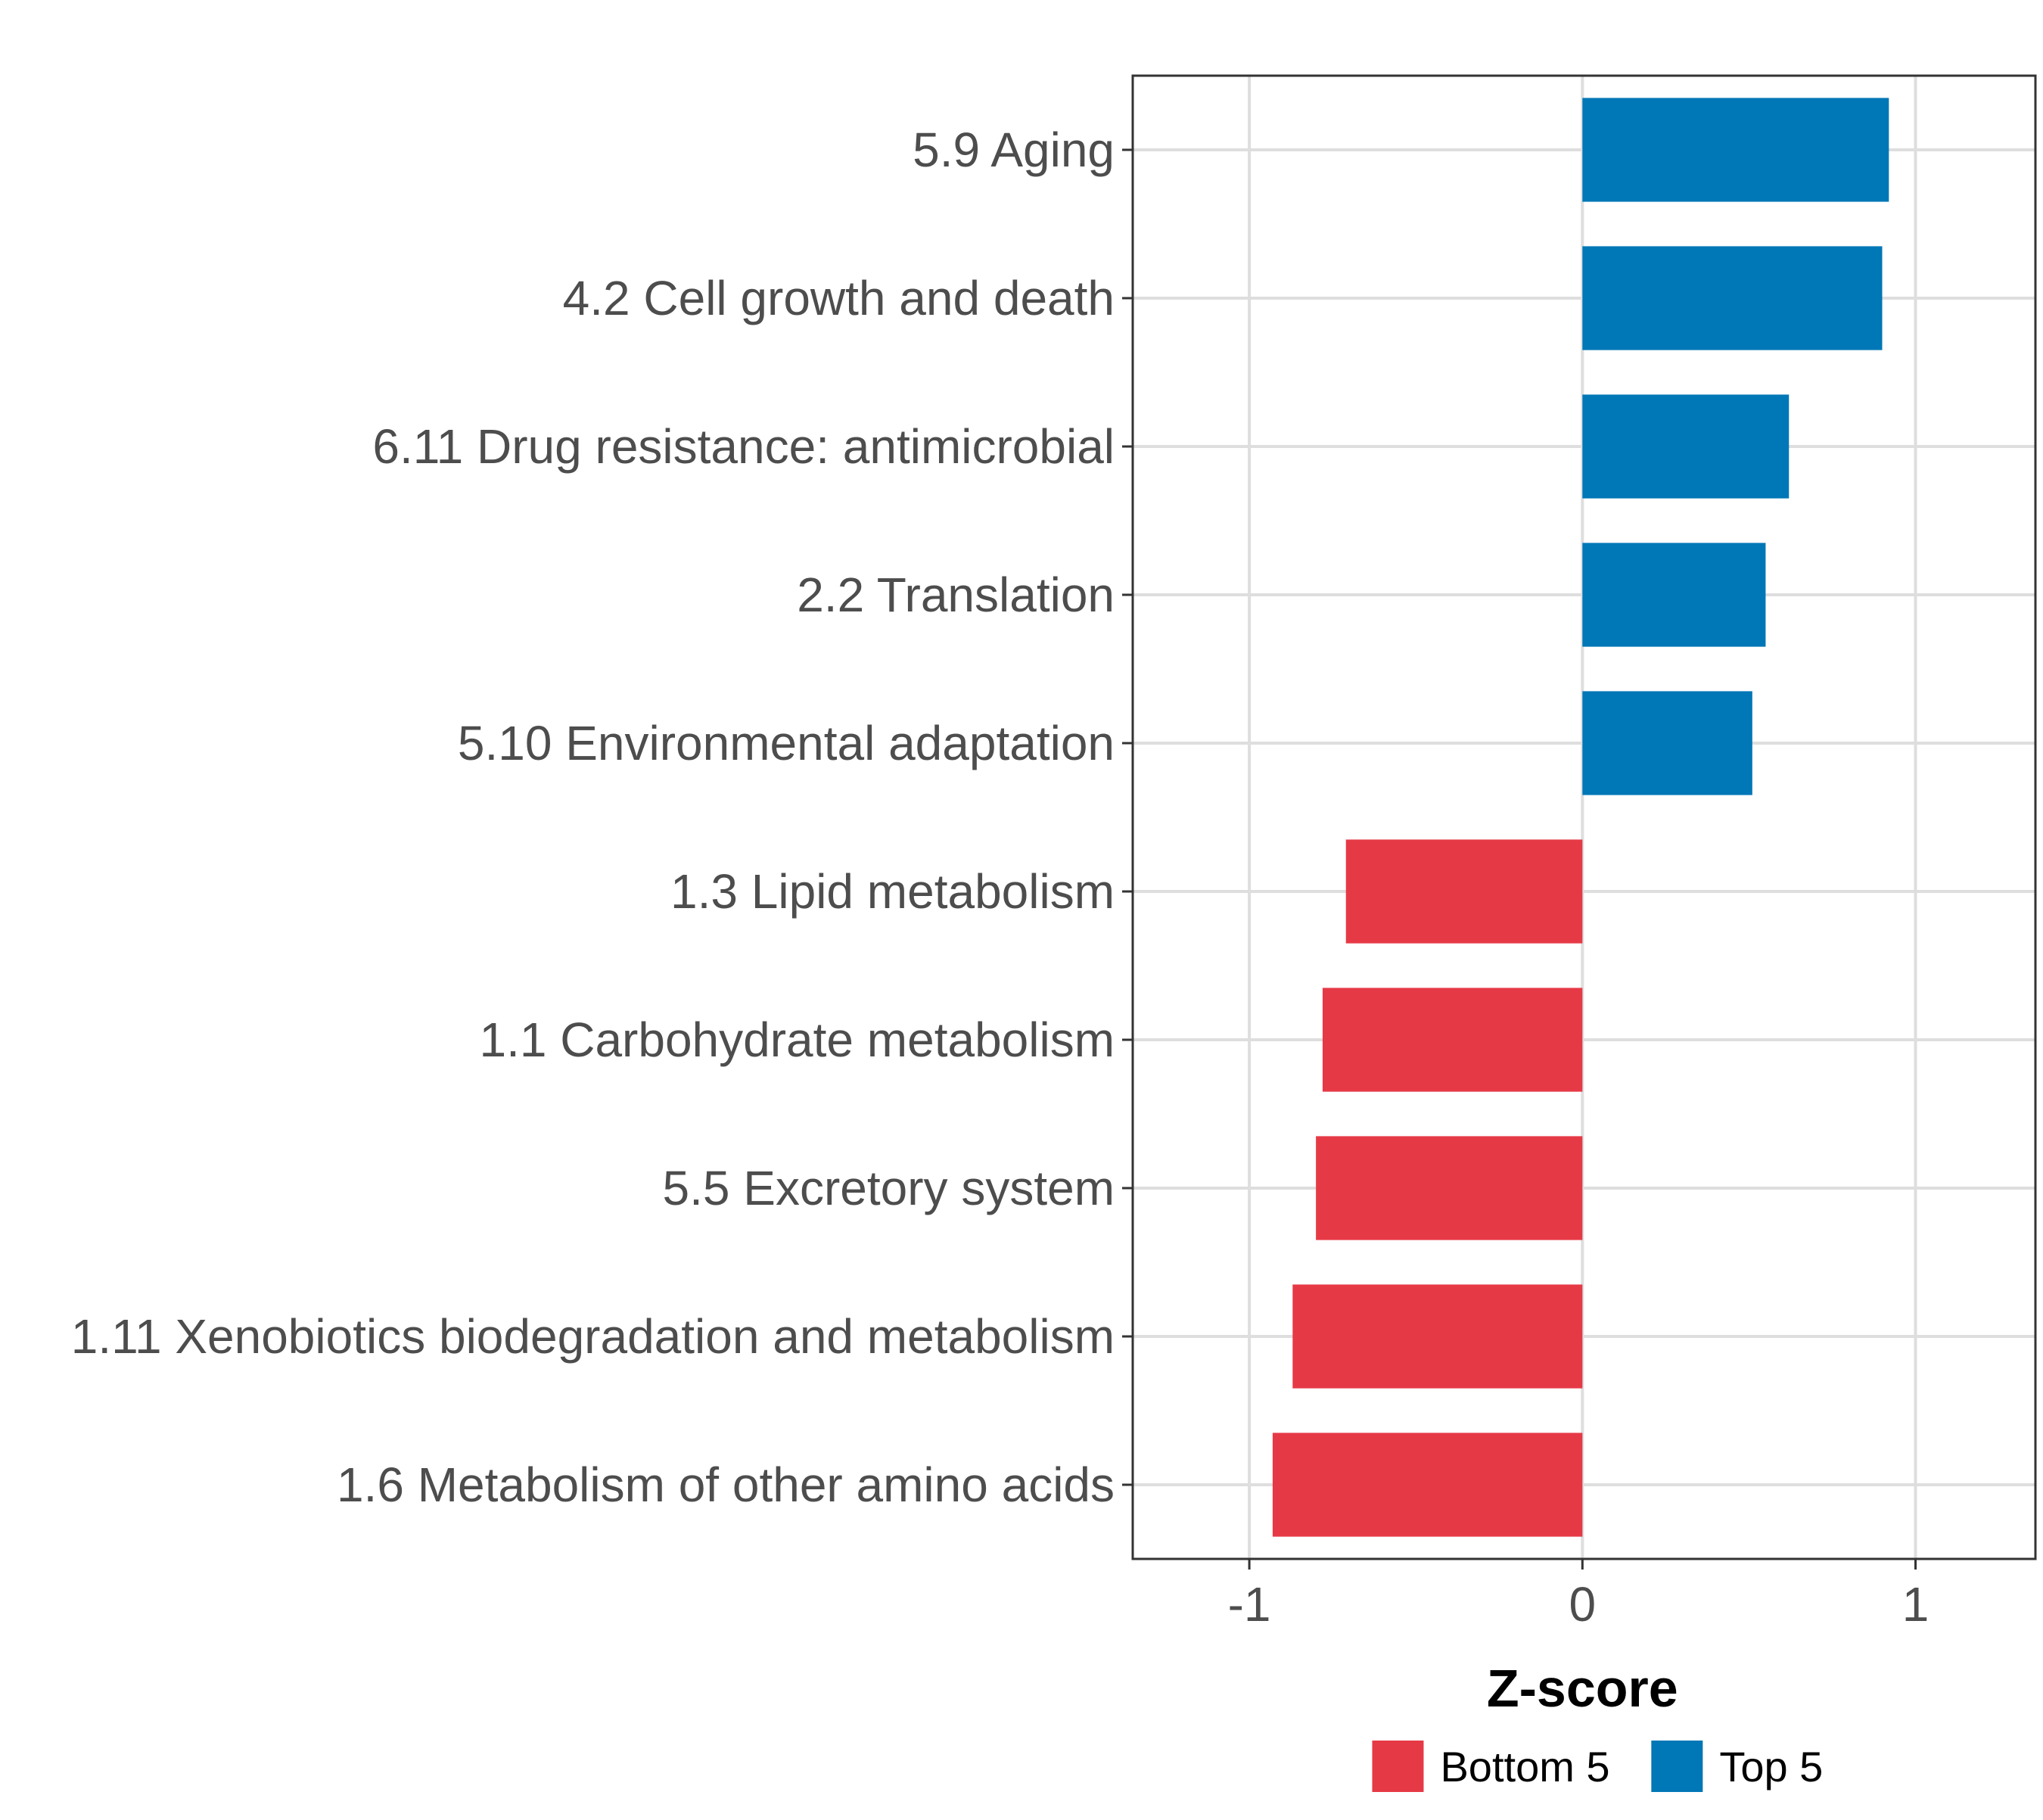  What do you see at coordinates (1525, 1767) in the screenshot?
I see `legend-label: Bottom 5` at bounding box center [1525, 1767].